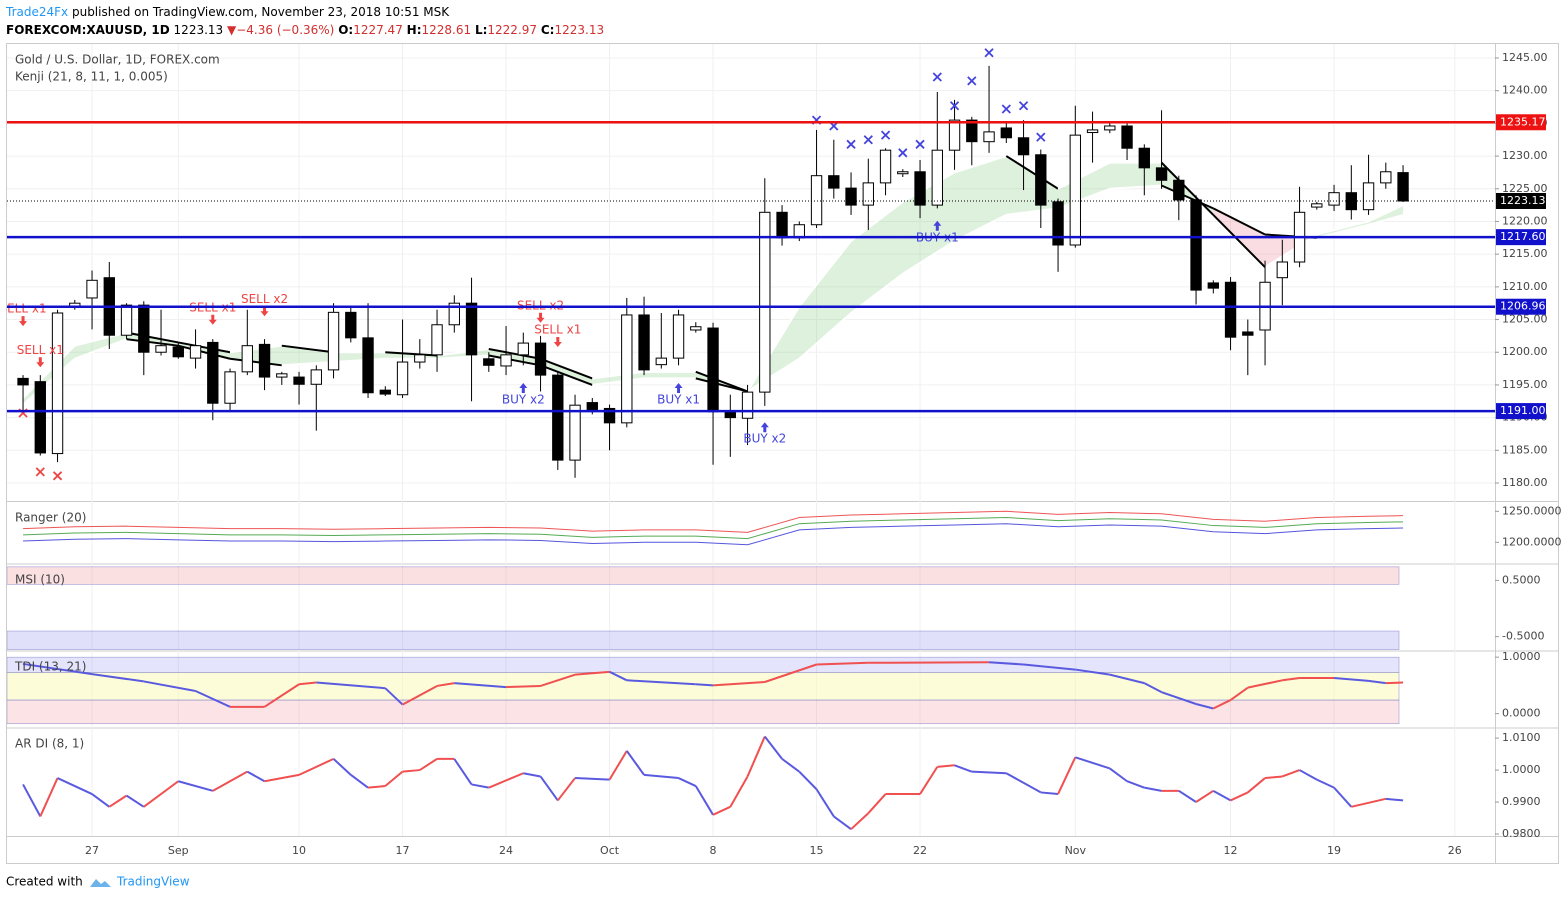  Describe the element at coordinates (100, 883) in the screenshot. I see `tradingview-logo` at that location.